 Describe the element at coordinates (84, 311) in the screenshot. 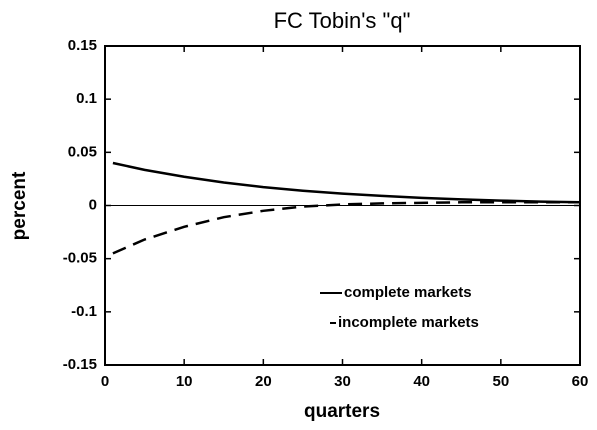

I see `y-tick-label: -0.1` at that location.